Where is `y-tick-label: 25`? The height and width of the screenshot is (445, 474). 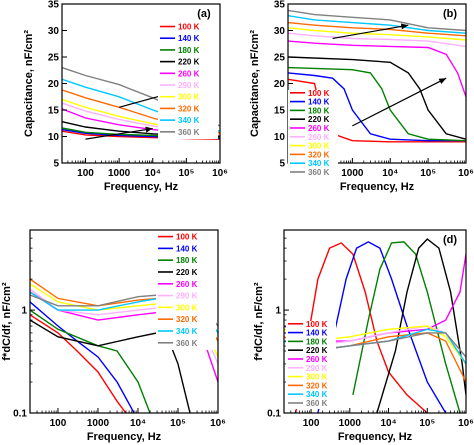
y-tick-label: 25 is located at coordinates (280, 58).